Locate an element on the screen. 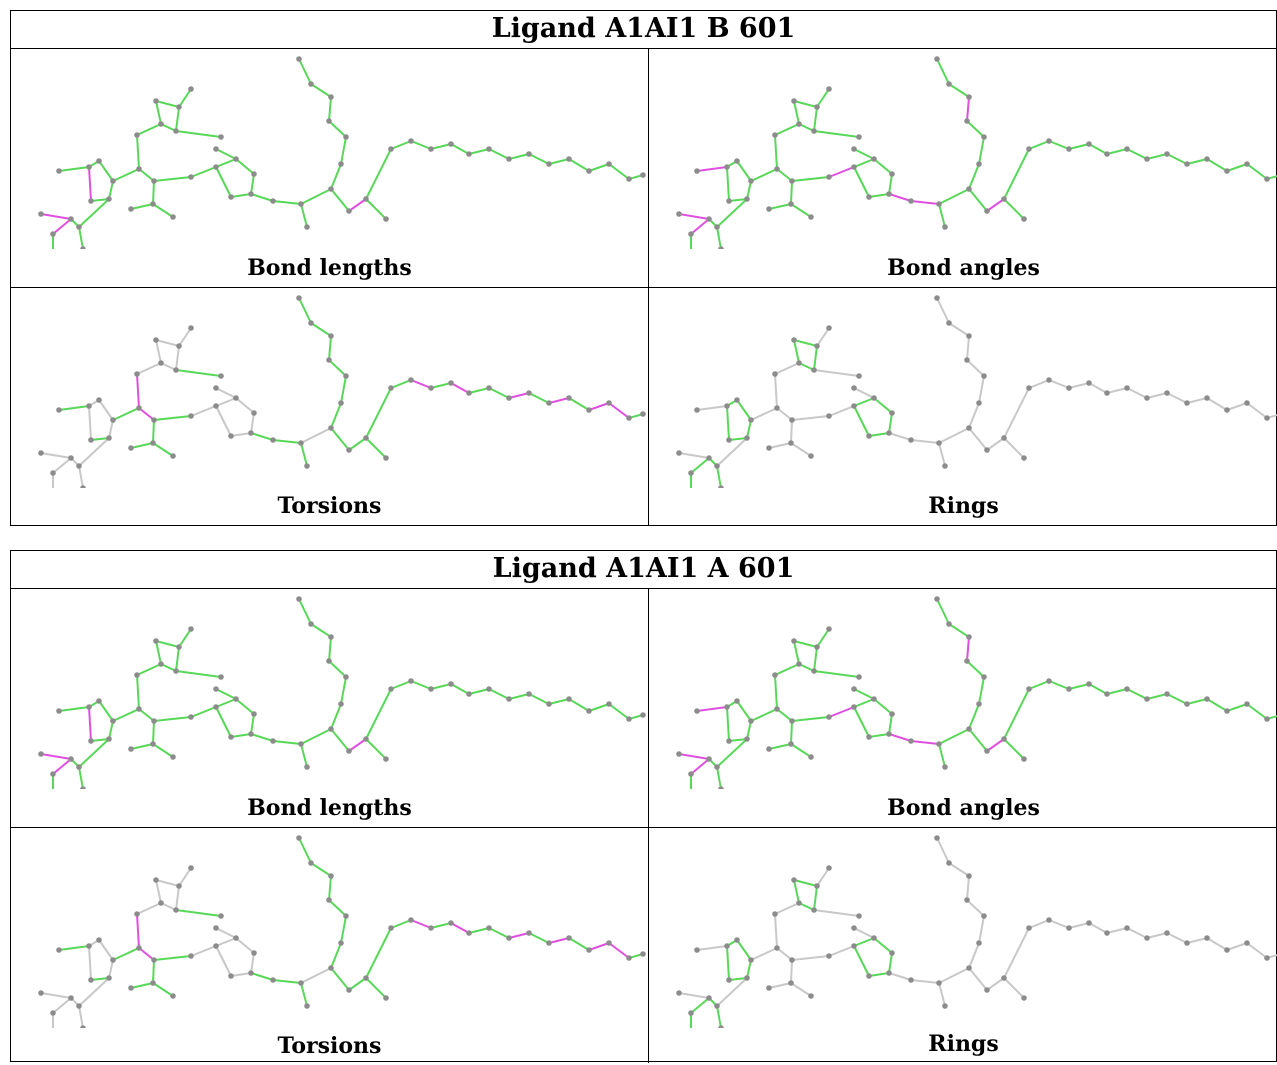 This screenshot has height=1065, width=1277. panel-caption: Rings is located at coordinates (963, 1044).